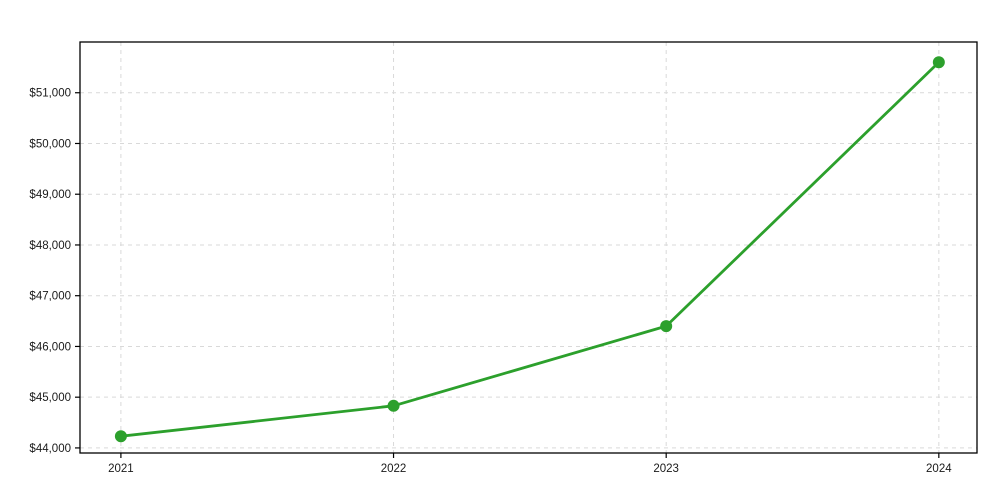 Image resolution: width=989 pixels, height=490 pixels. What do you see at coordinates (121, 469) in the screenshot?
I see `x-tick-label: 2021` at bounding box center [121, 469].